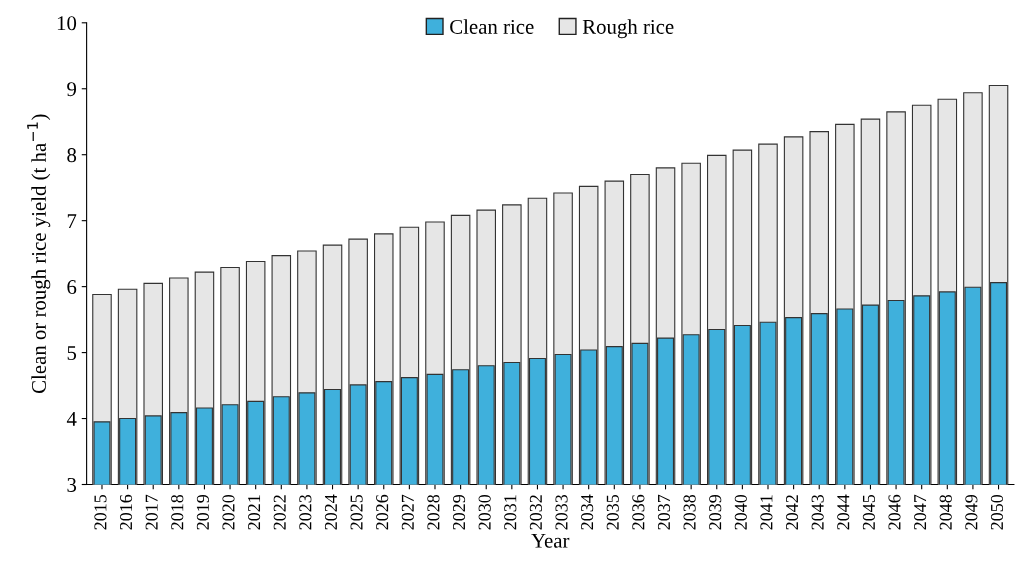 The height and width of the screenshot is (570, 1019). What do you see at coordinates (177, 512) in the screenshot?
I see `x-tick-label: 2018` at bounding box center [177, 512].